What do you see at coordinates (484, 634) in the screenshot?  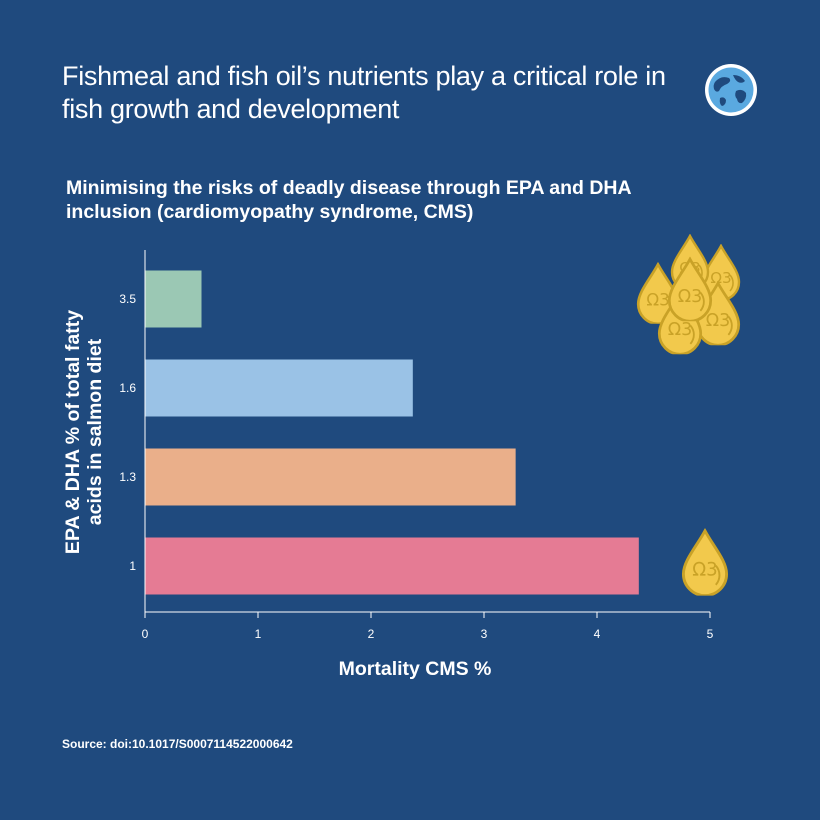 I see `x-tick-label: 3` at bounding box center [484, 634].